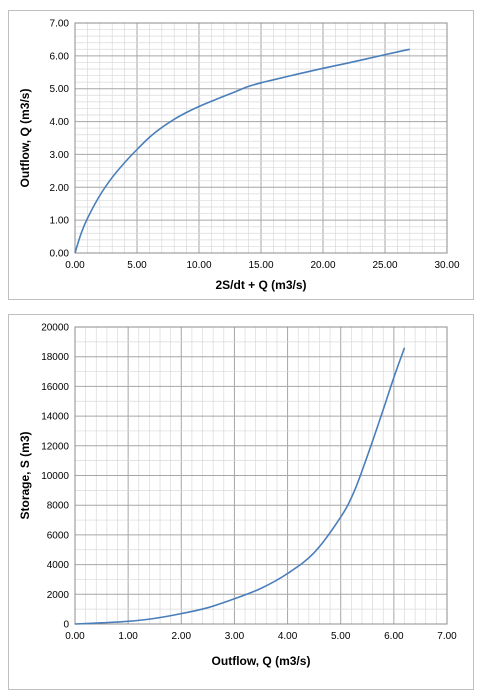  Describe the element at coordinates (322, 265) in the screenshot. I see `x-tick-label: 20.00` at that location.